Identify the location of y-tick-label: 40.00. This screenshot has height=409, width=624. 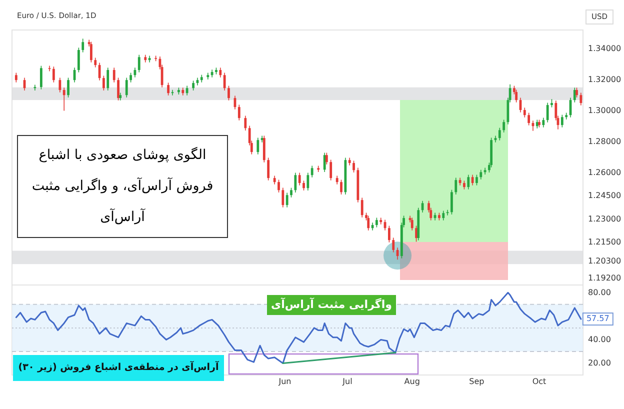
(599, 339).